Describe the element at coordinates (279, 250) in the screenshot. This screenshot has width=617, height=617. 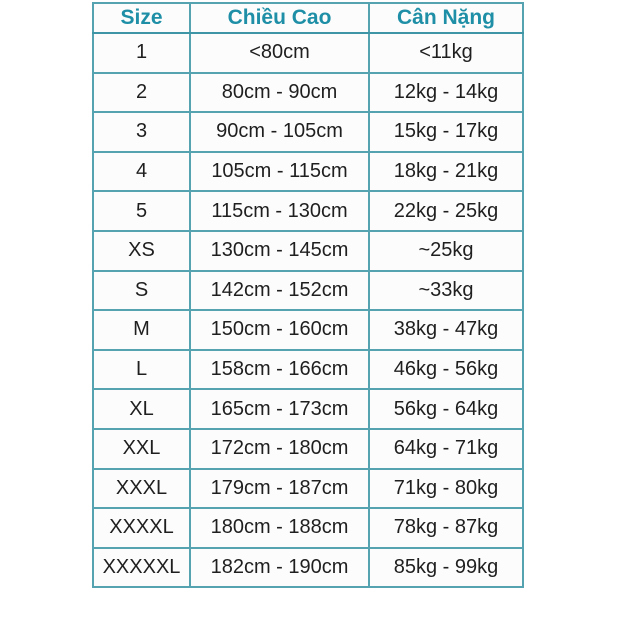
I see `height-cell: 130cm - 145cm` at that location.